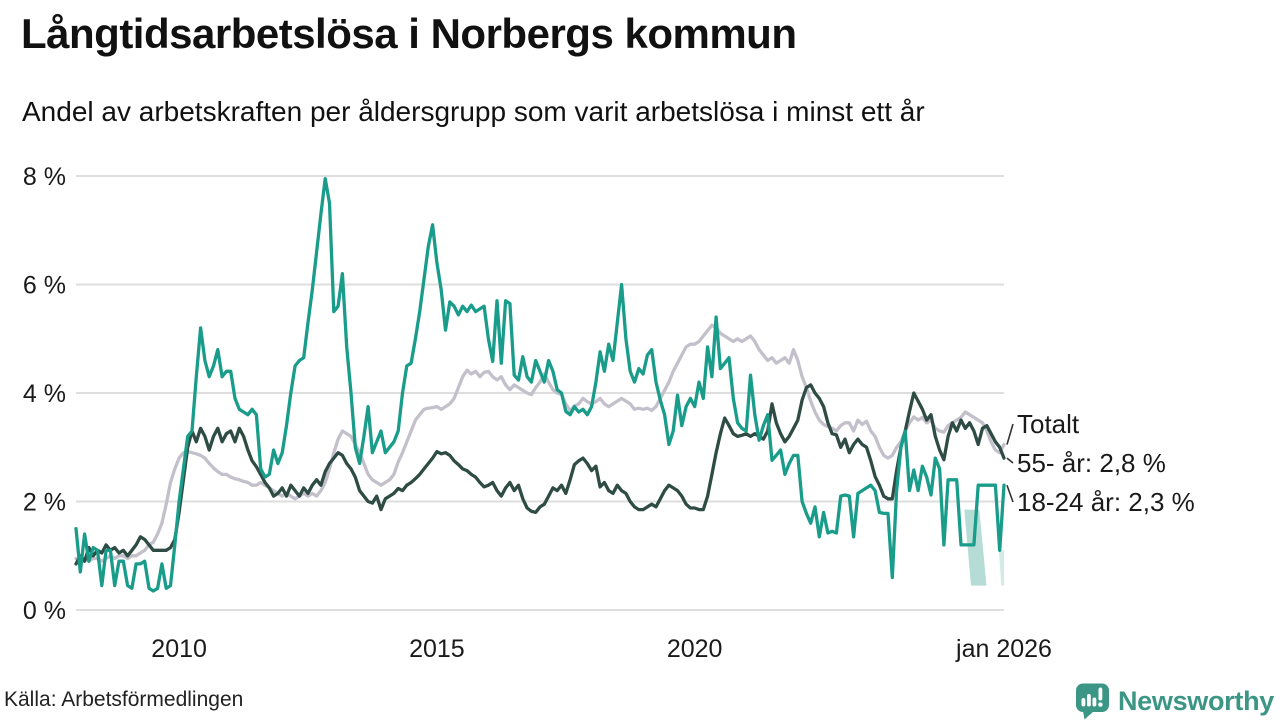 The image size is (1280, 720). I want to click on y-tick-label-8pct: 8 %, so click(44, 177).